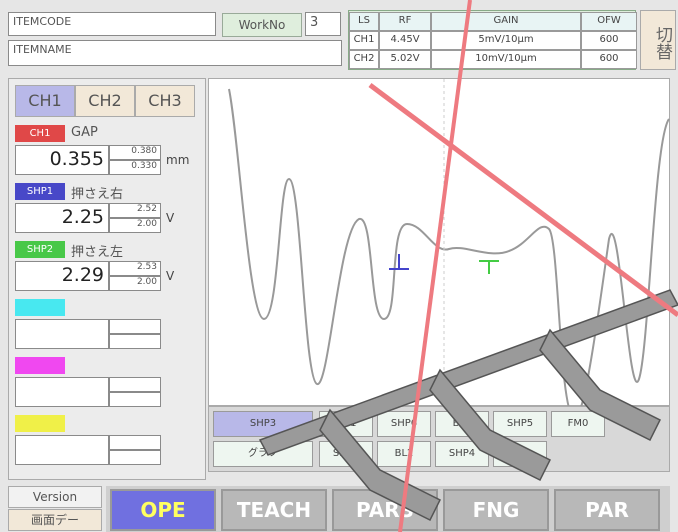  What do you see at coordinates (405, 21) in the screenshot?
I see `table-header: RF` at bounding box center [405, 21].